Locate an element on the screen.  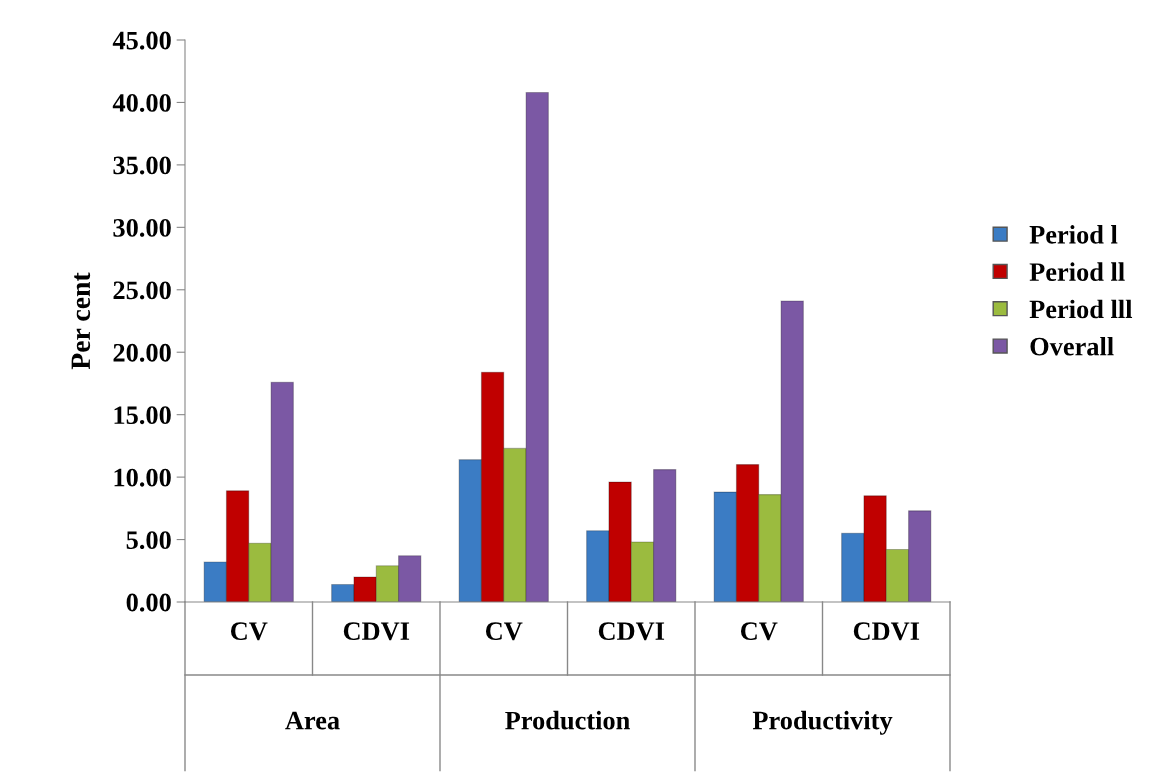
legend-label: Overall is located at coordinates (1072, 346).